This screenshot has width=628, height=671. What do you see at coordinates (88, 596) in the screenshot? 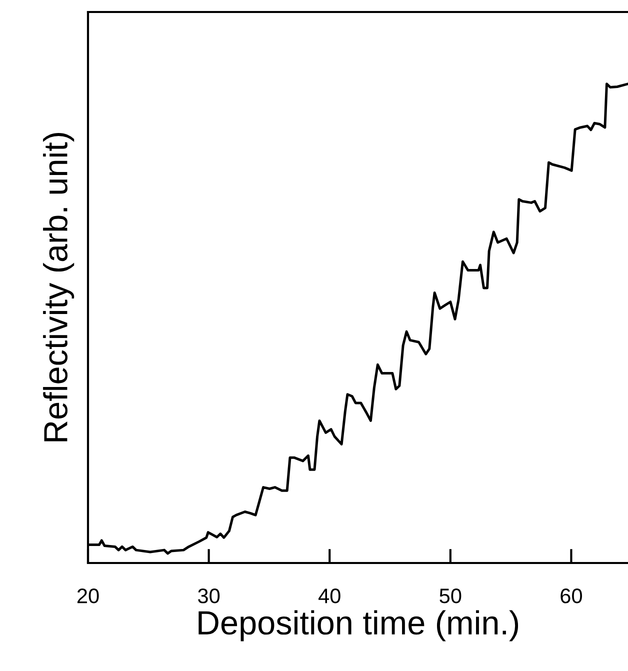
I see `x-tick-label: 20` at bounding box center [88, 596].